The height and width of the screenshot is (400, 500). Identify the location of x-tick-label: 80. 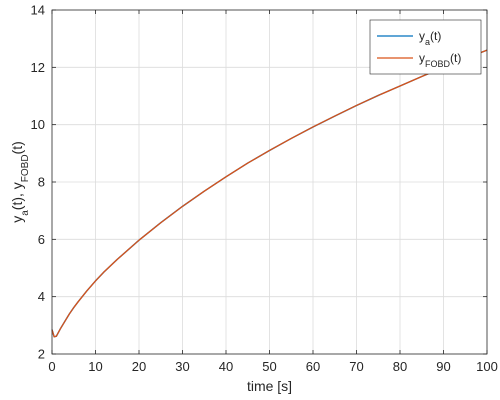
(400, 366).